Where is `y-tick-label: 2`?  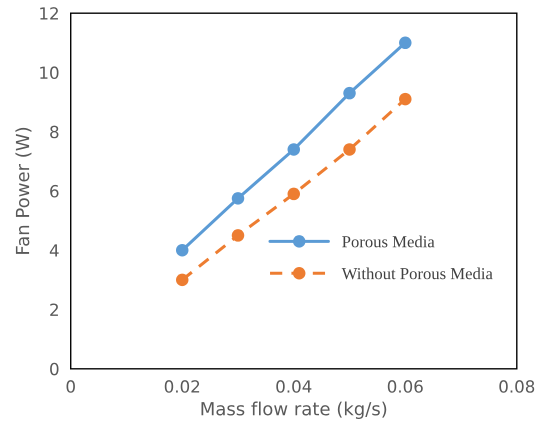
y-tick-label: 2 is located at coordinates (54, 309).